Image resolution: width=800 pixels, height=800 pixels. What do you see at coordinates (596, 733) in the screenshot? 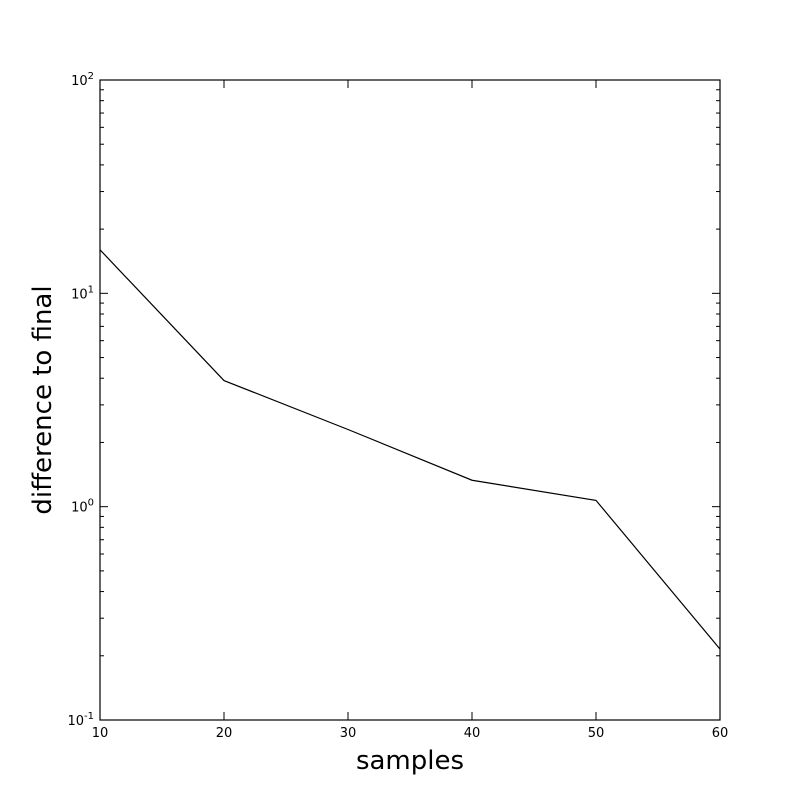
I see `x-tick-label: 50` at bounding box center [596, 733].